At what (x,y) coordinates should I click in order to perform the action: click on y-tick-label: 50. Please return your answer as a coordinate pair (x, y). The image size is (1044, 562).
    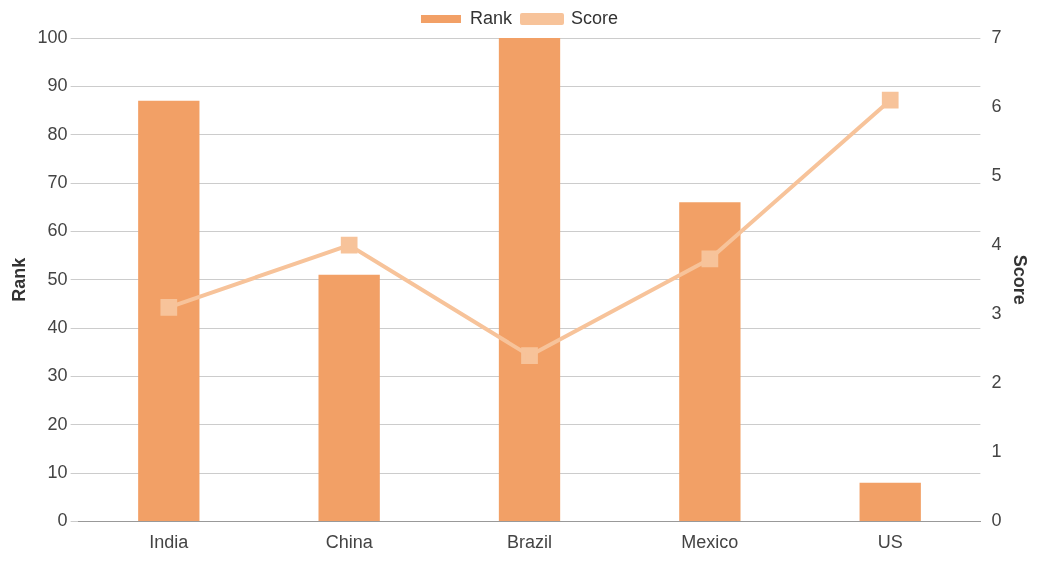
    Looking at the image, I should click on (57, 278).